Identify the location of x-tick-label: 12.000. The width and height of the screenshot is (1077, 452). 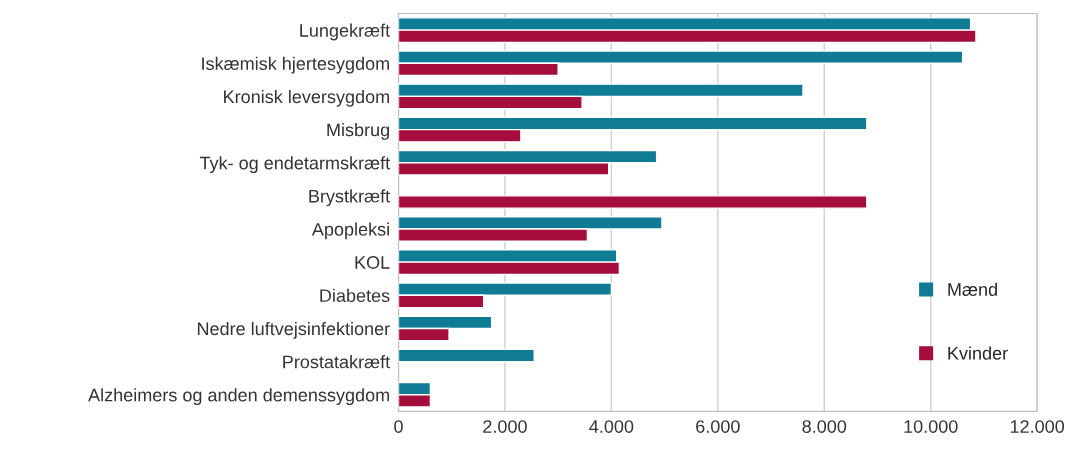
(1037, 426).